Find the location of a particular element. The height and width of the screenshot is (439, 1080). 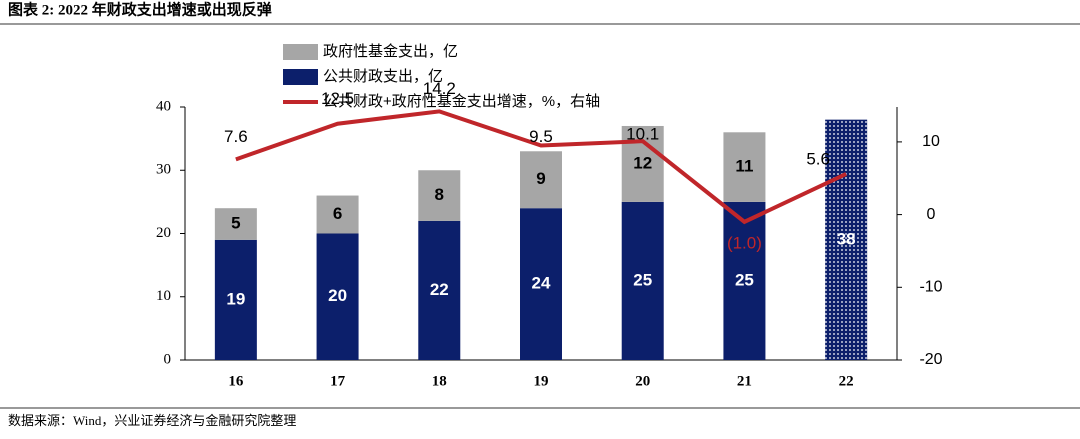

x-tick-label: 18 is located at coordinates (439, 381).